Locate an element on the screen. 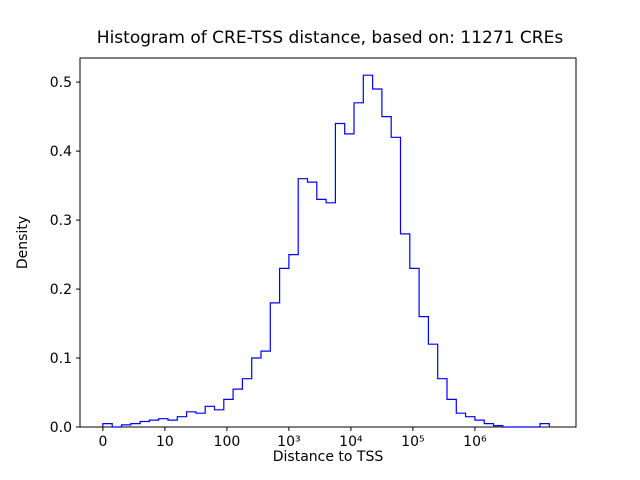  y-tick-label: 0.2 is located at coordinates (61, 290).